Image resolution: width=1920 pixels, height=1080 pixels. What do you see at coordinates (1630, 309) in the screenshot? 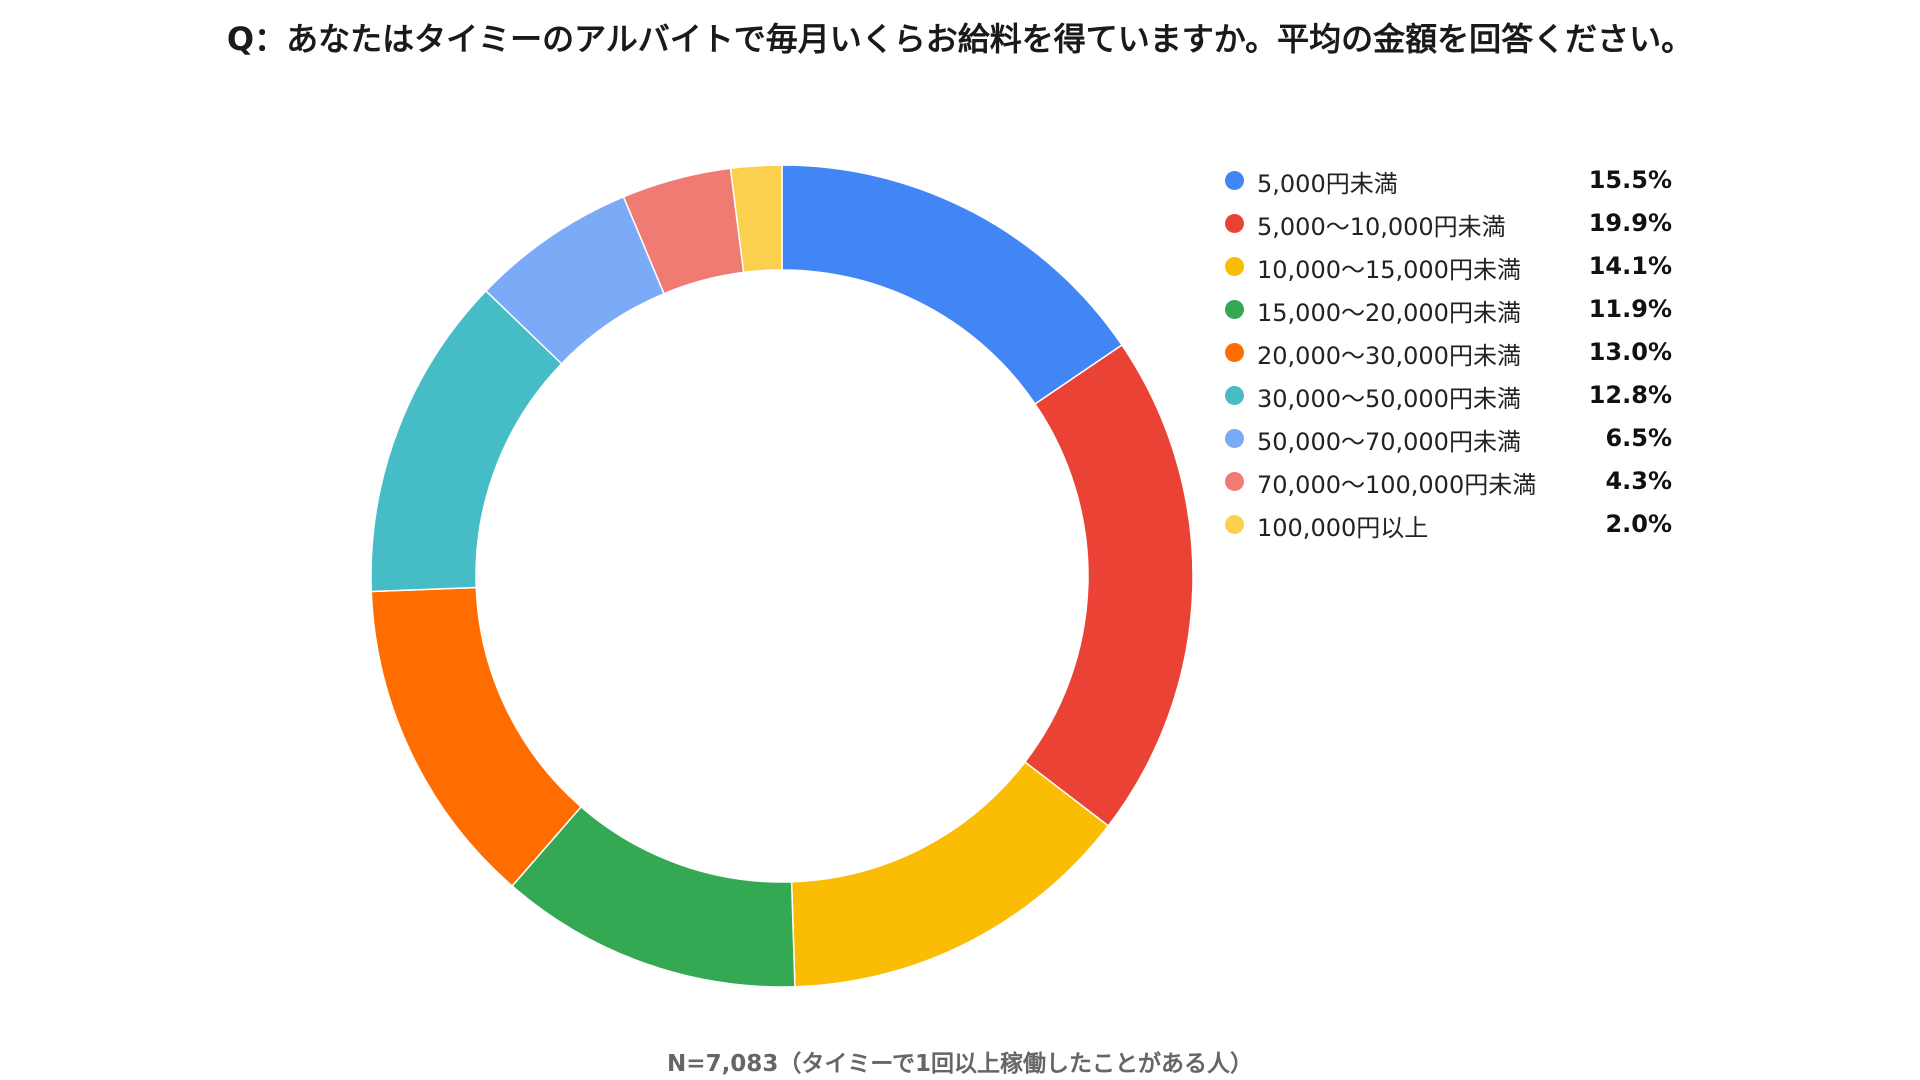
I see `legend-percentage: 11.9%` at bounding box center [1630, 309].